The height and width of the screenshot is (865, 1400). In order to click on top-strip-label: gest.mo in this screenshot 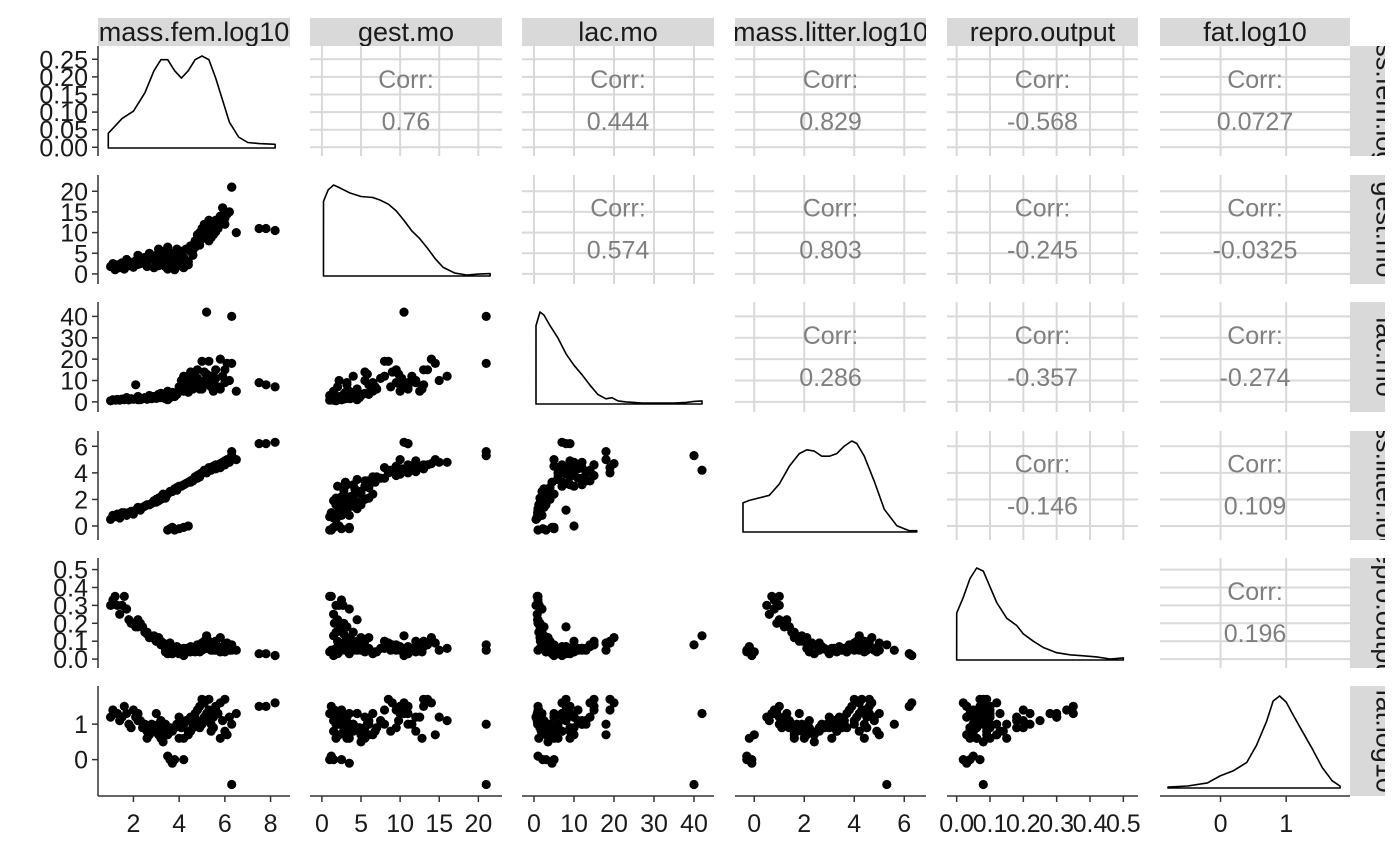, I will do `click(406, 32)`.